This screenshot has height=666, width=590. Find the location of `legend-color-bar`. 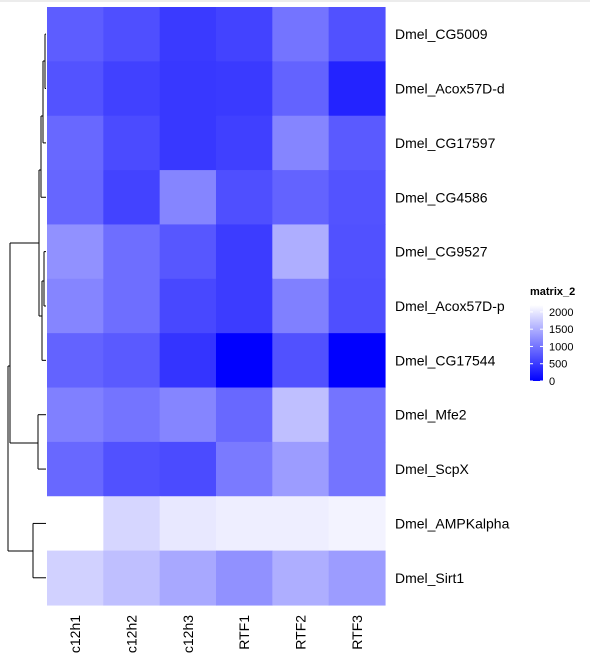

legend-color-bar is located at coordinates (536, 343).